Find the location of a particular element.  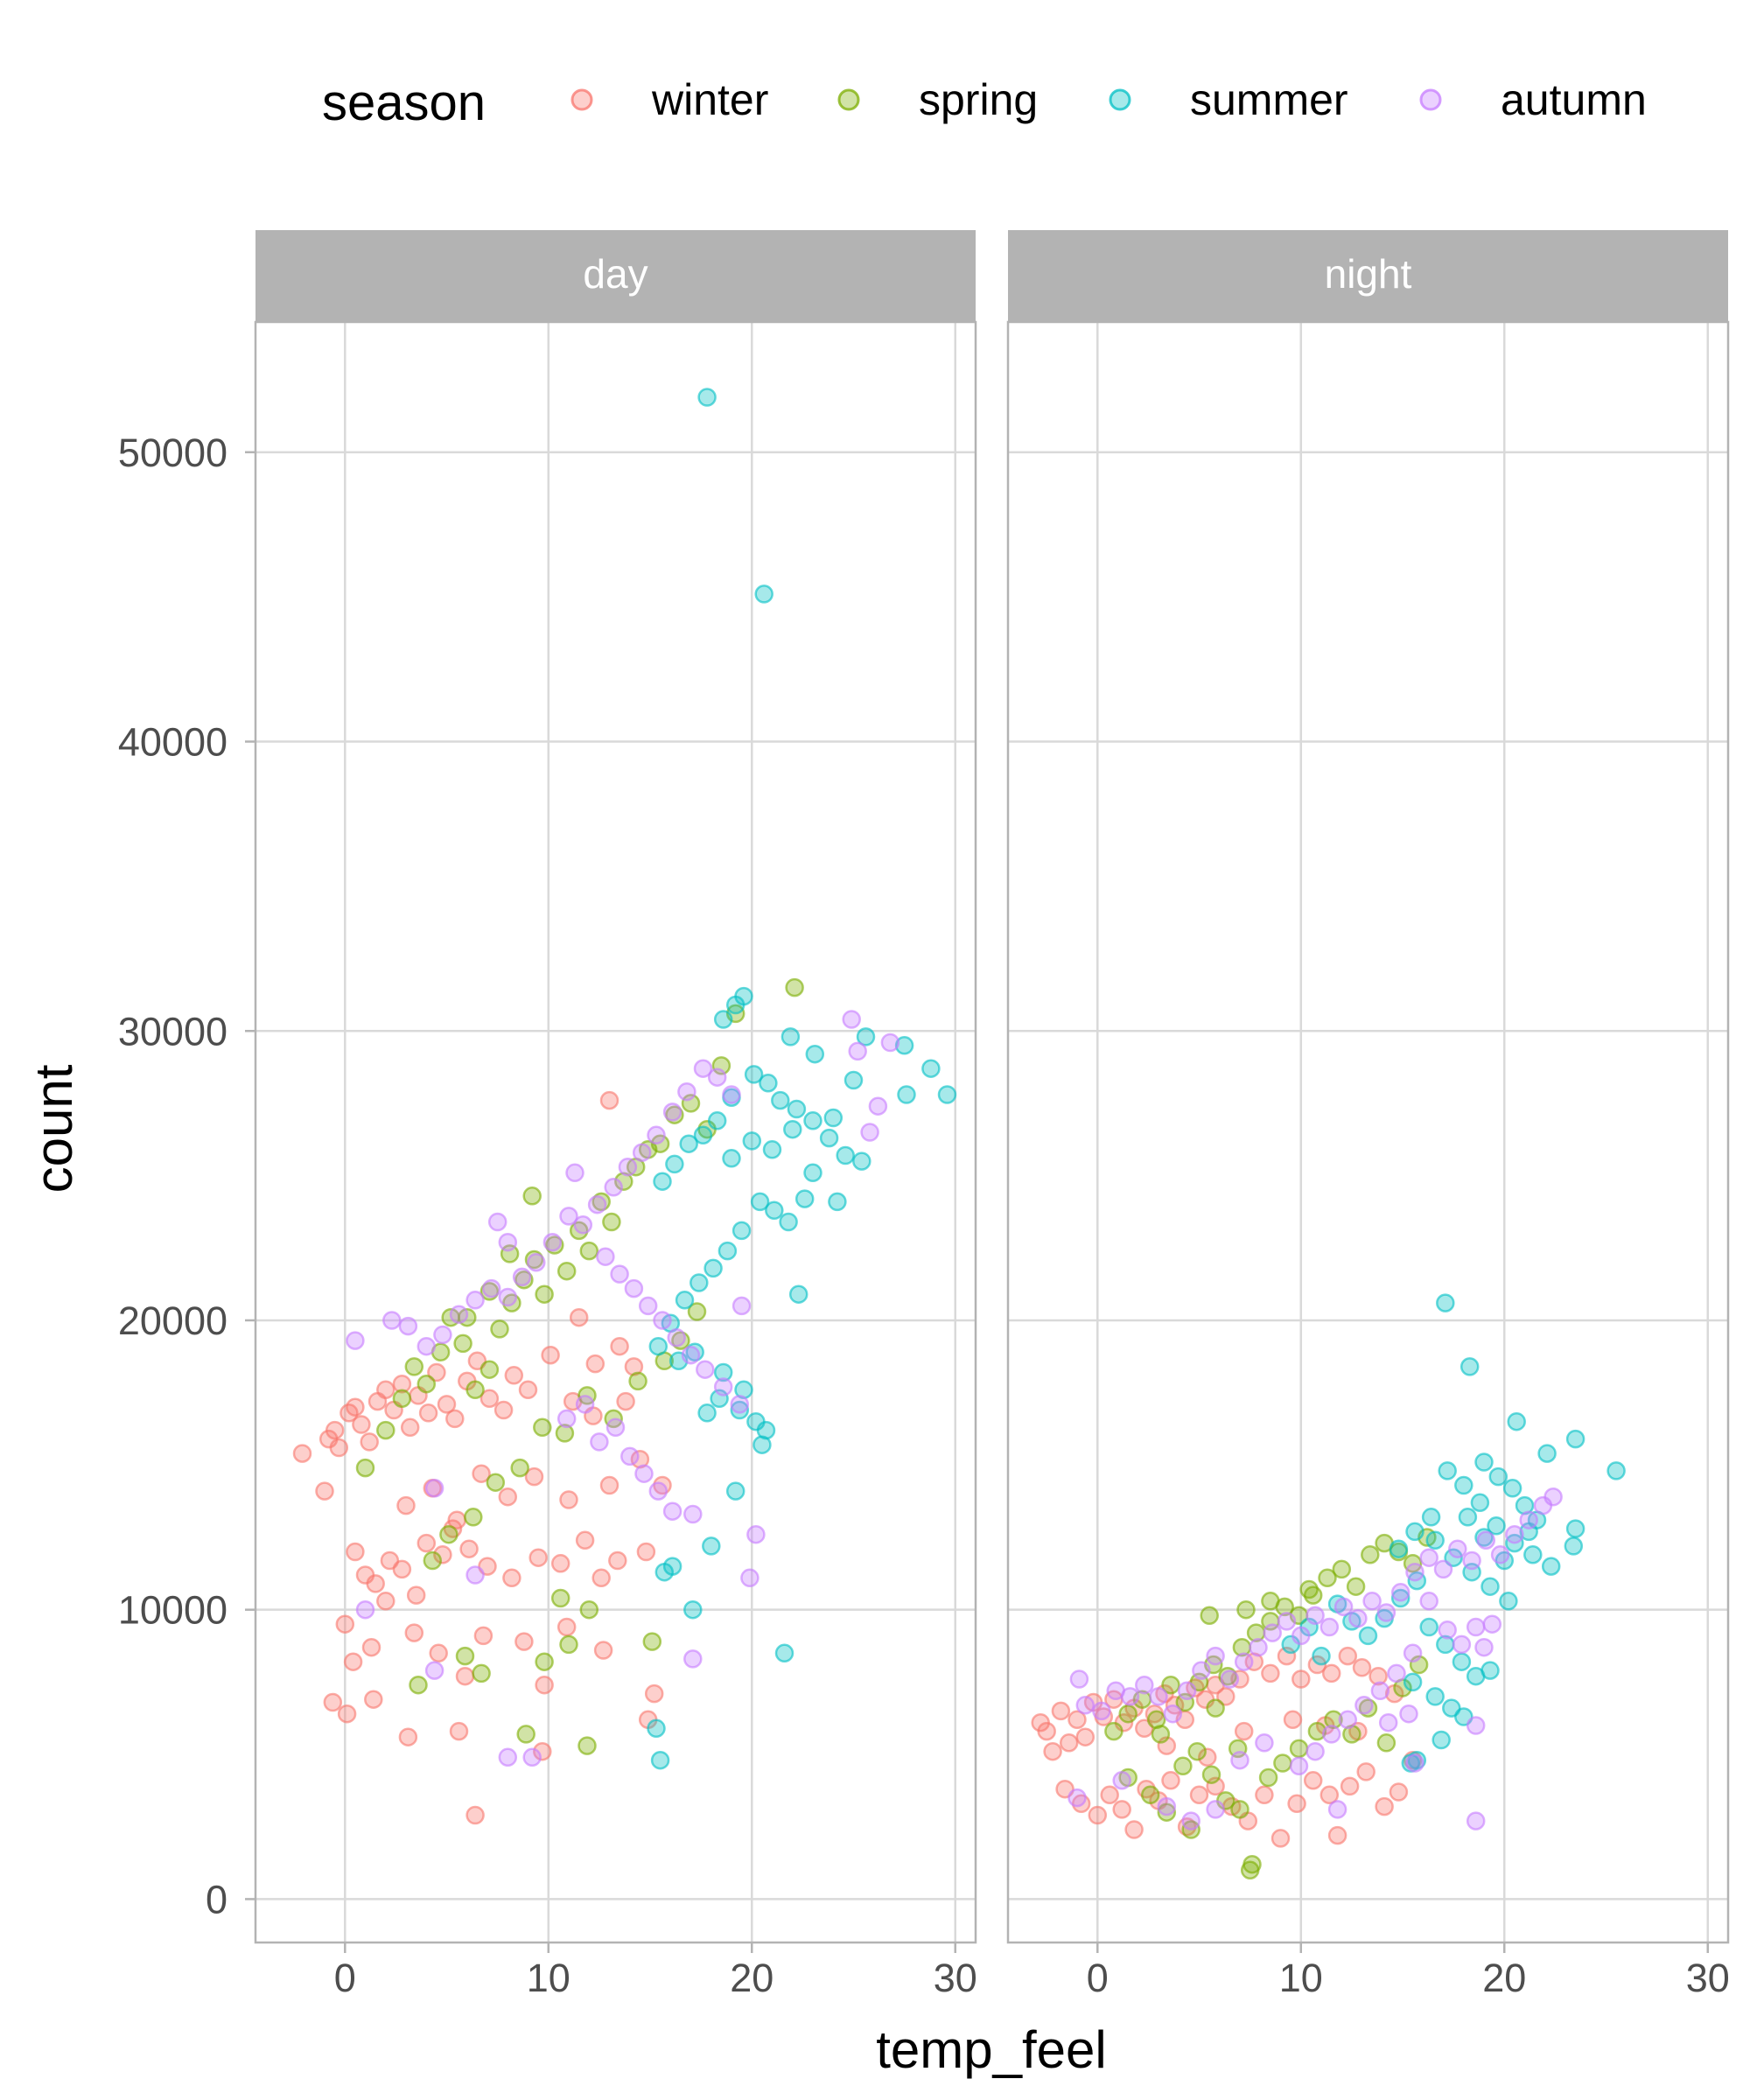

y-tick-label: 0 is located at coordinates (217, 1899).